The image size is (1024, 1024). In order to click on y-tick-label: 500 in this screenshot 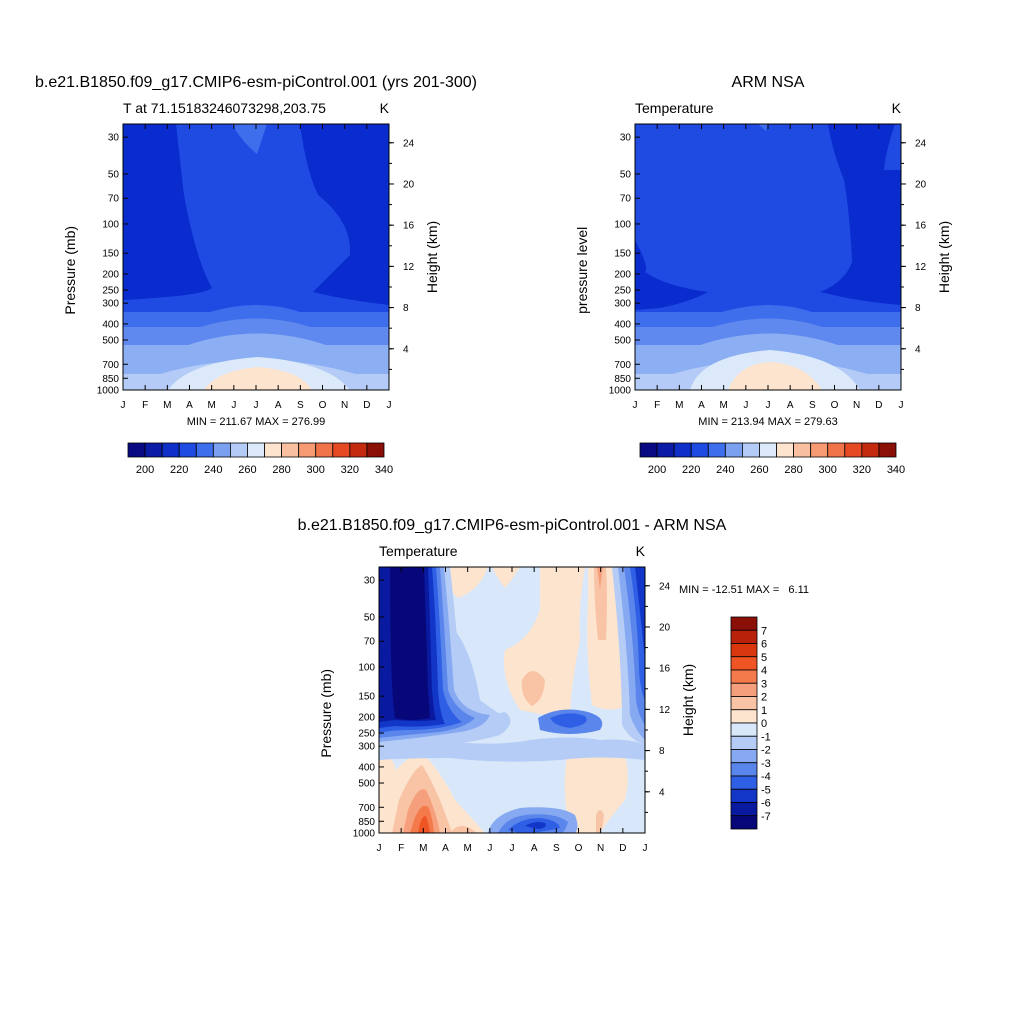, I will do `click(110, 341)`.